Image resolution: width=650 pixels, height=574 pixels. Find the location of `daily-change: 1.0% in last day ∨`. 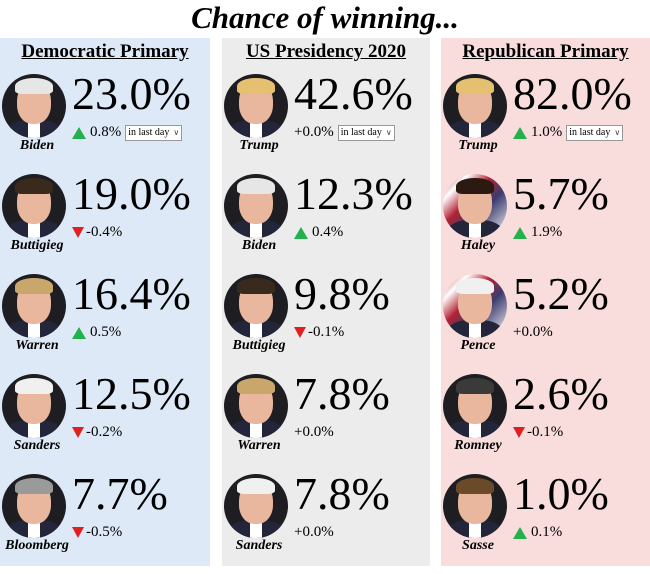

daily-change: 1.0% in last day ∨ is located at coordinates (568, 132).